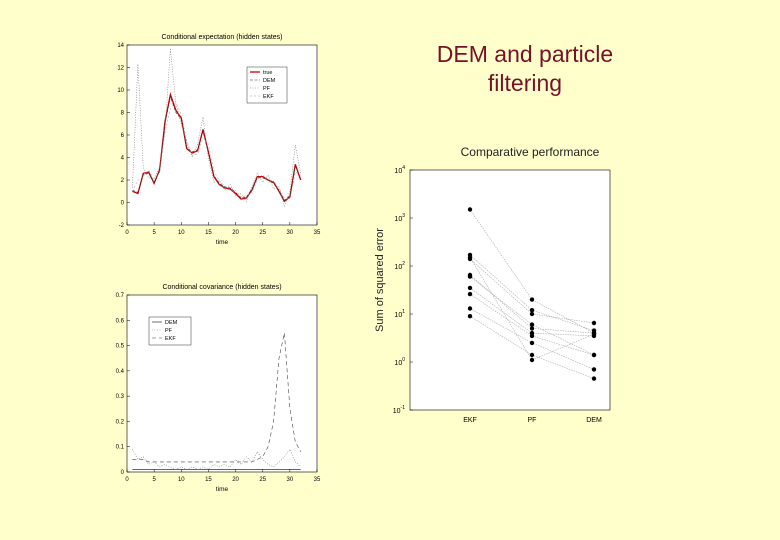  I want to click on y-tick-label: 0.6, so click(120, 321).